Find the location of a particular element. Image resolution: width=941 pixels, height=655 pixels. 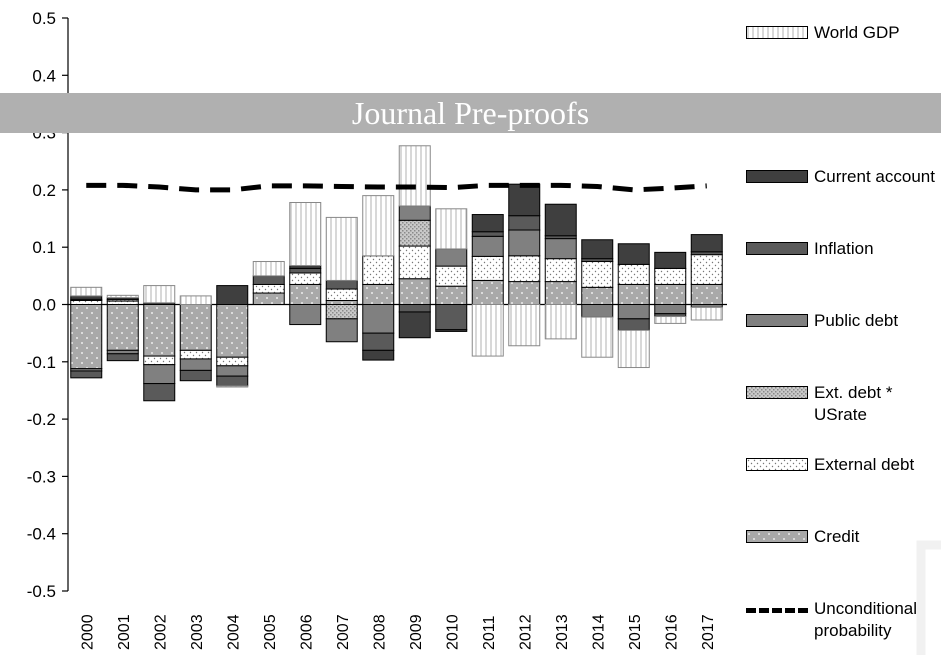

y-tick-label: 0.1 is located at coordinates (44, 247).